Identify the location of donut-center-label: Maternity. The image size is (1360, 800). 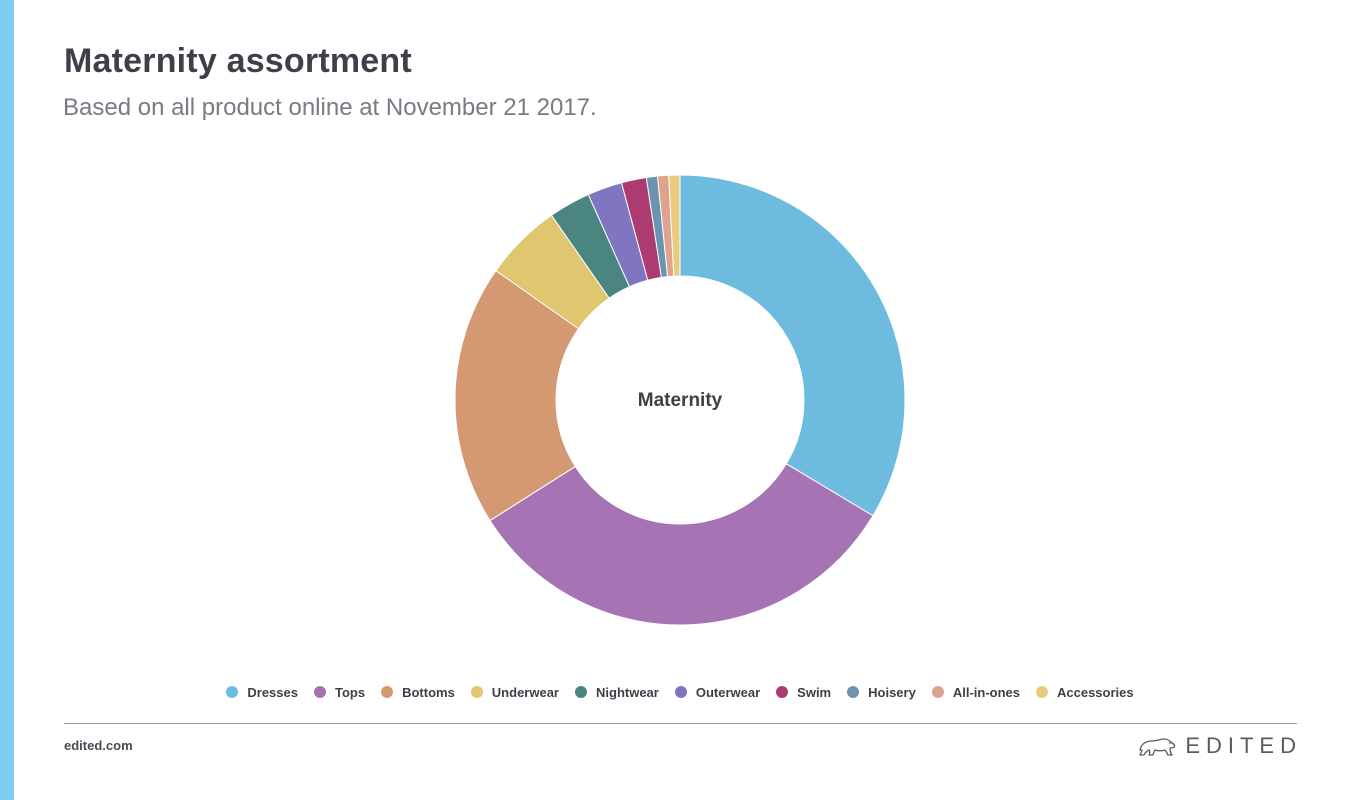
(680, 400).